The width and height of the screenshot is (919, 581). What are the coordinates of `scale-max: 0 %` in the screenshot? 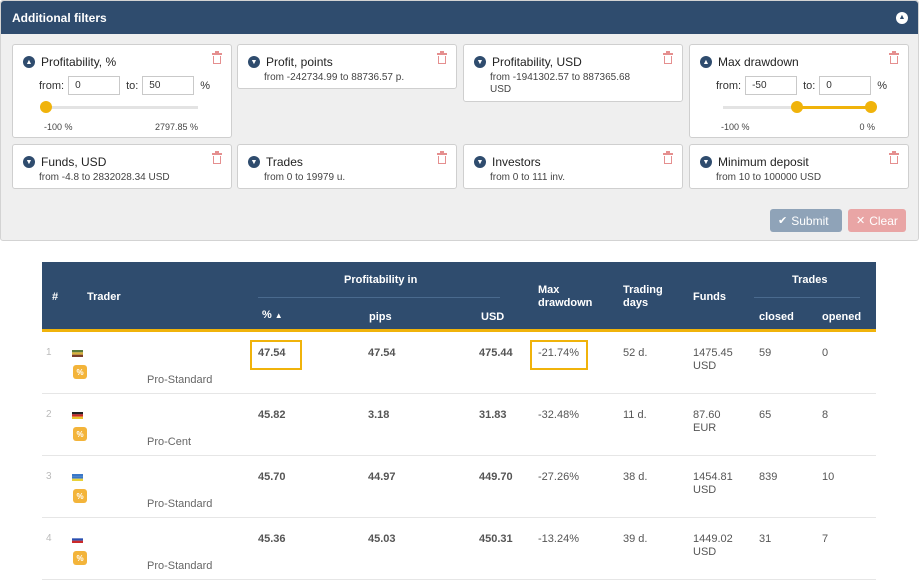 It's located at (867, 127).